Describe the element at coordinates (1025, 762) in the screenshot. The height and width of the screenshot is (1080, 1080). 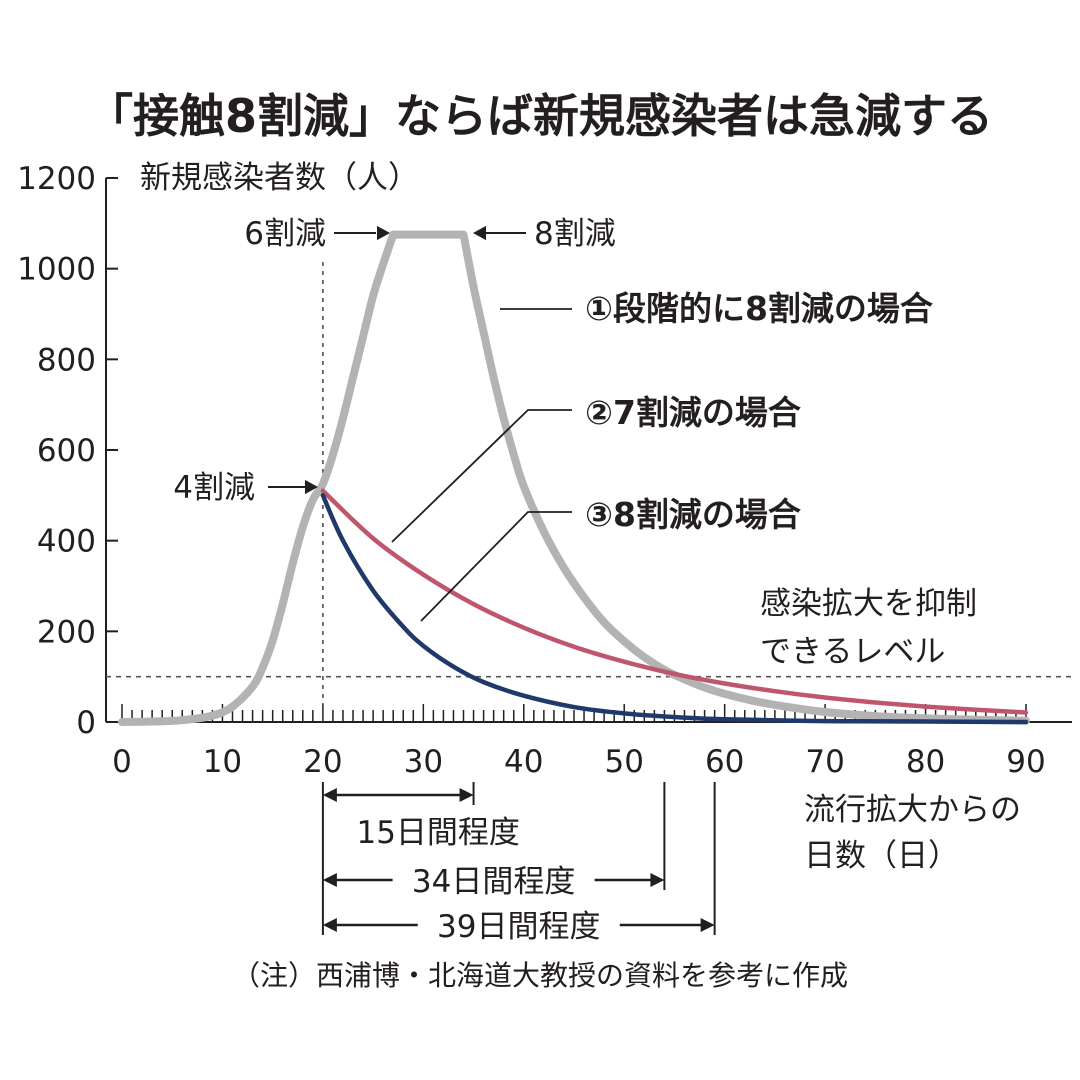
I see `x-tick-label: 90` at that location.